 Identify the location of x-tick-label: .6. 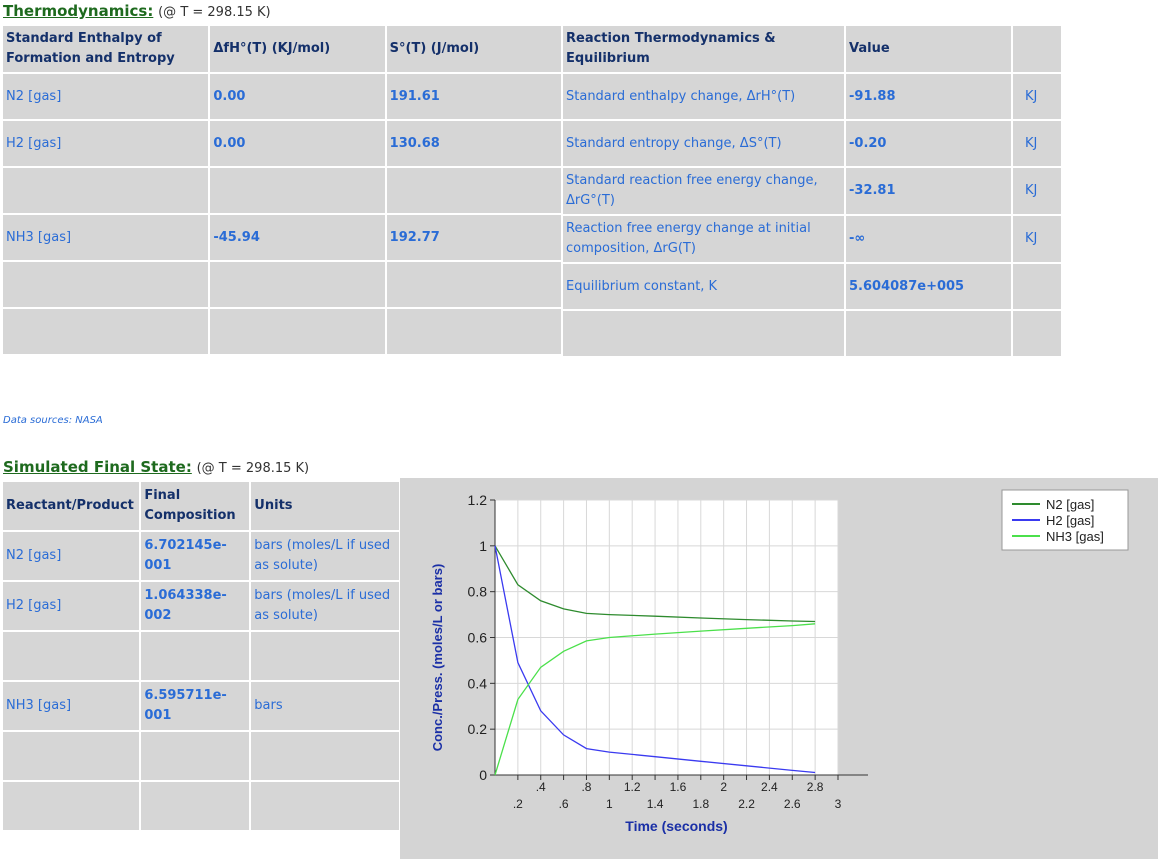
(564, 804).